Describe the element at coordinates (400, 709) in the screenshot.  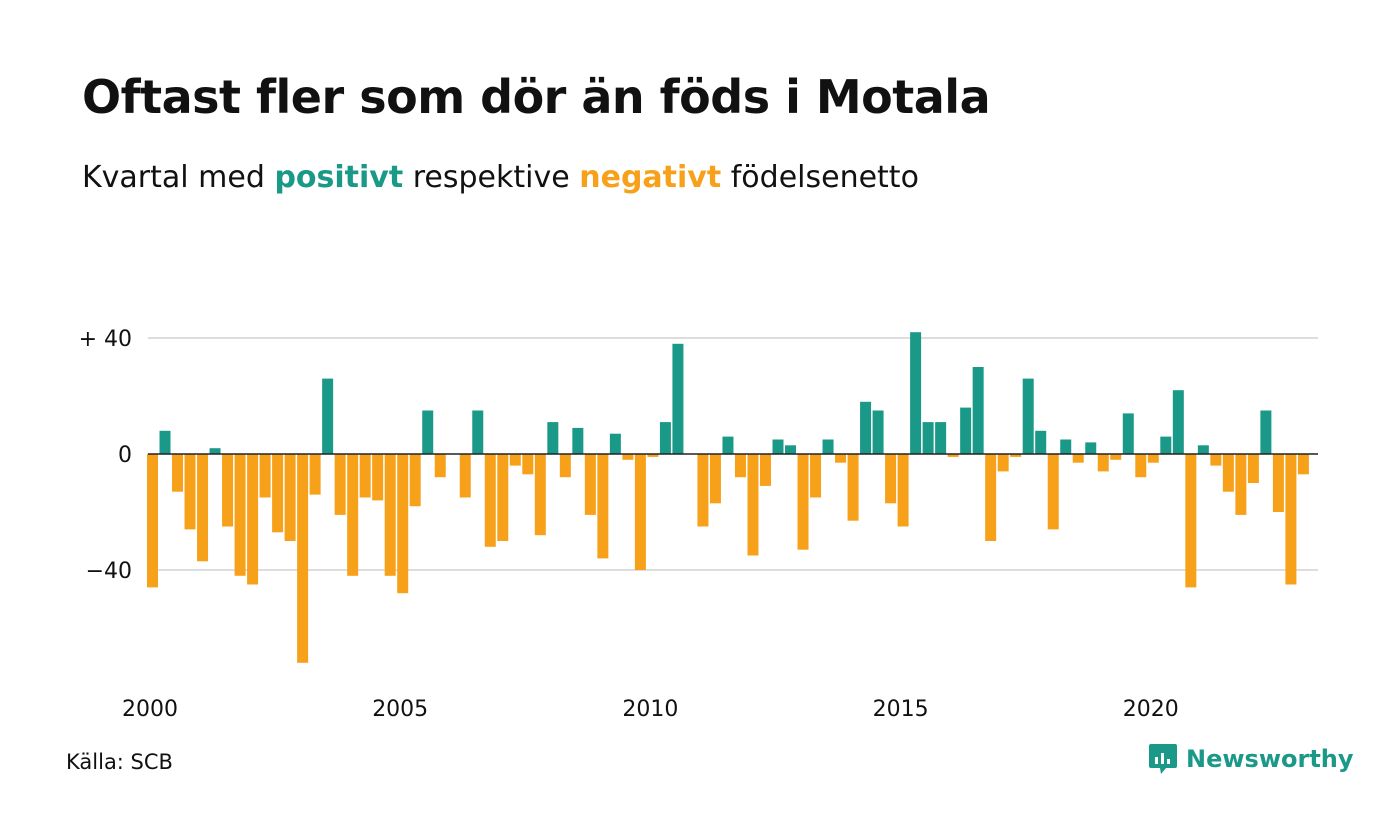
I see `x-tick-label: 2005` at that location.